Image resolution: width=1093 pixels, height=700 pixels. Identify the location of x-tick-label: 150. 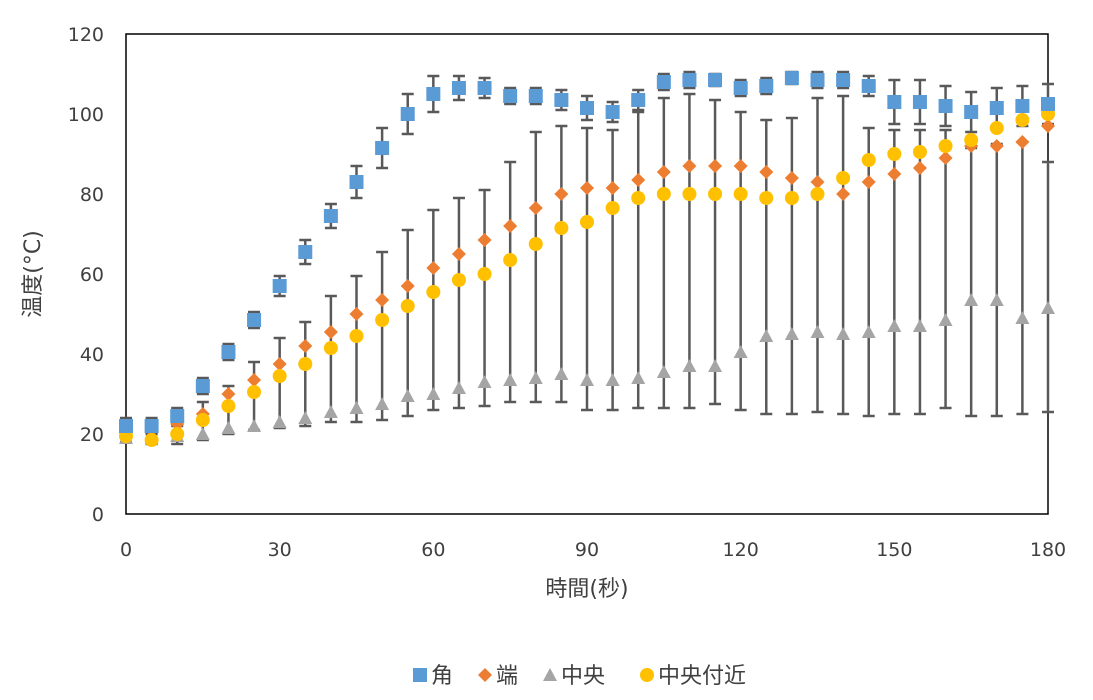
(894, 550).